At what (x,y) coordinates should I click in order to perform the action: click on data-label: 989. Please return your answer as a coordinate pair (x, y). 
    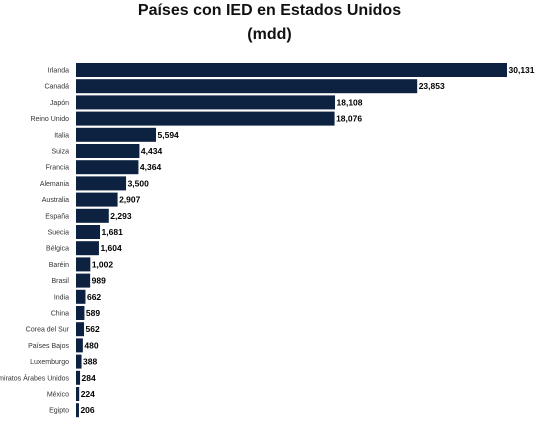
    Looking at the image, I should click on (99, 281).